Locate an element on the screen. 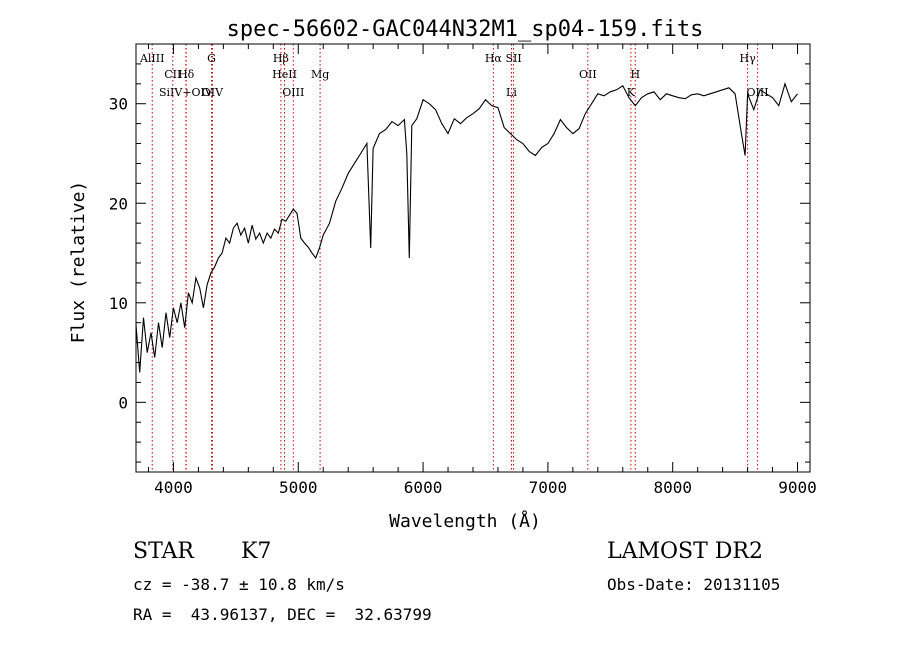 This screenshot has width=900, height=649. line-marker-label: Li is located at coordinates (511, 92).